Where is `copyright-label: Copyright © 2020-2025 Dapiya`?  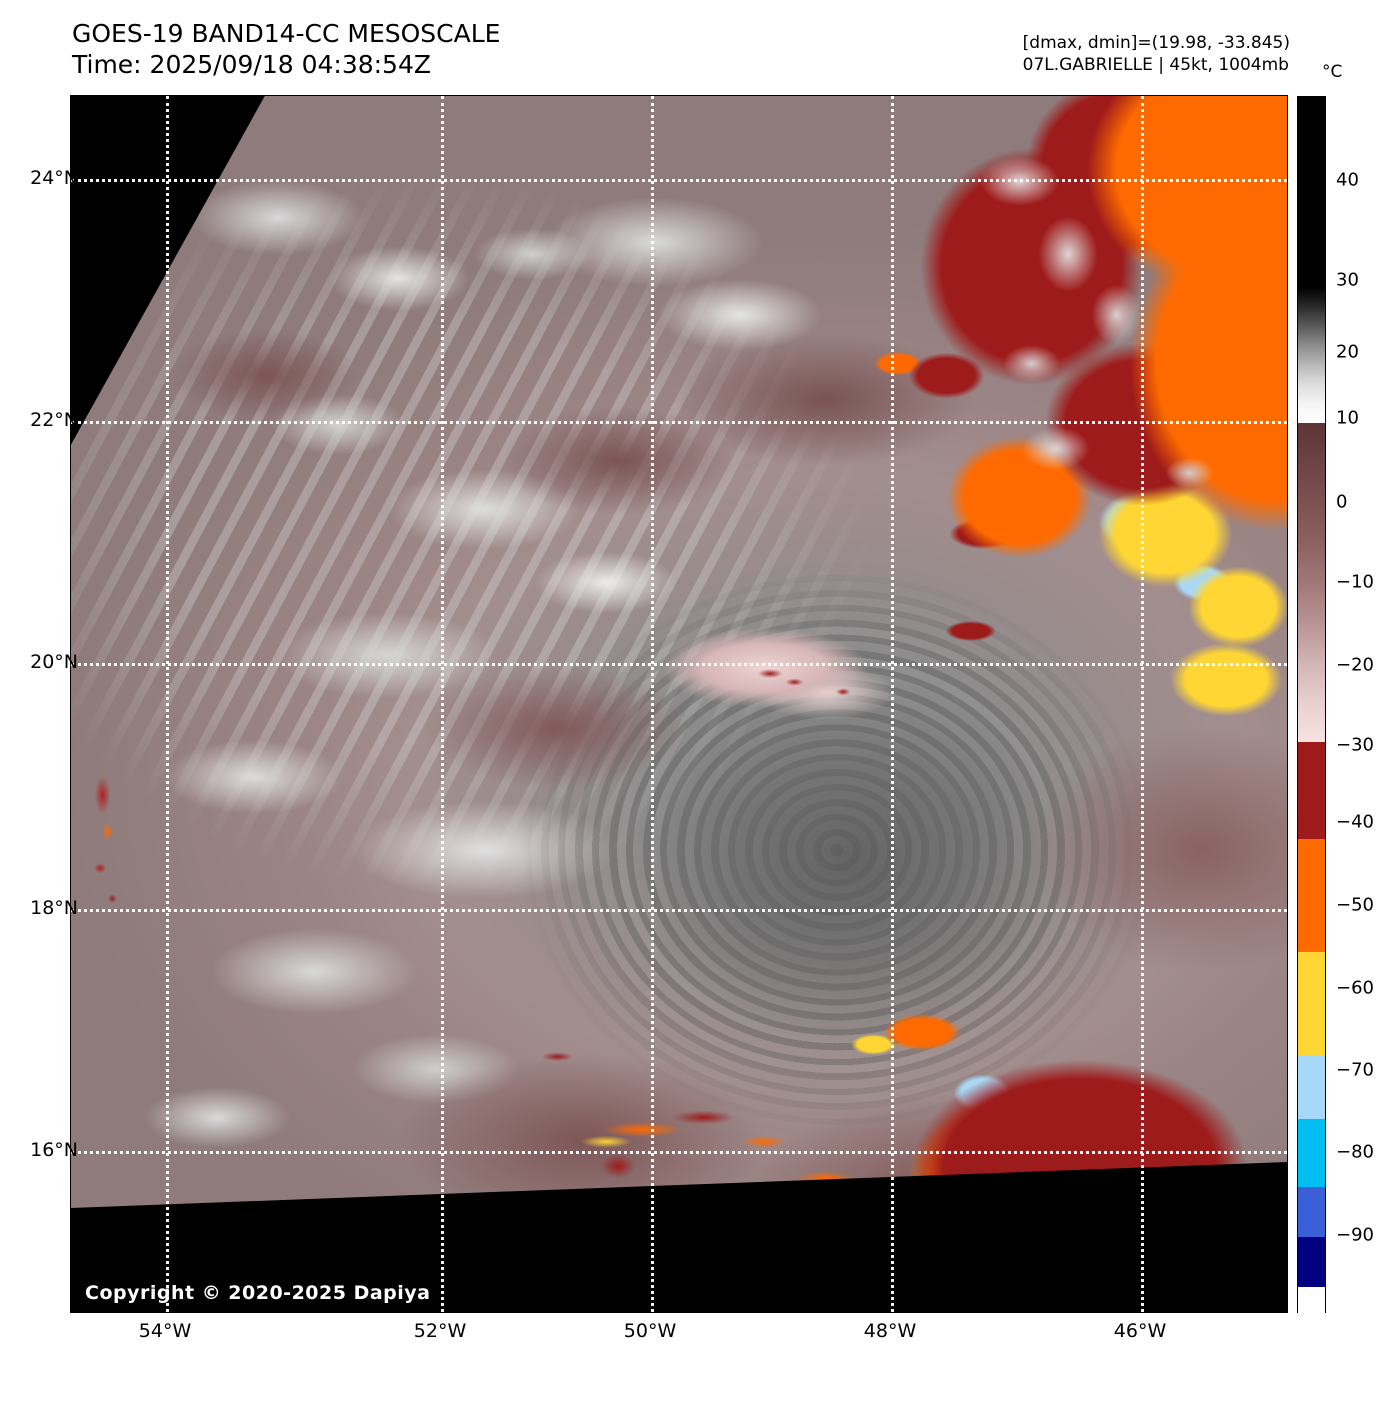
copyright-label: Copyright © 2020-2025 Dapiya is located at coordinates (258, 1293).